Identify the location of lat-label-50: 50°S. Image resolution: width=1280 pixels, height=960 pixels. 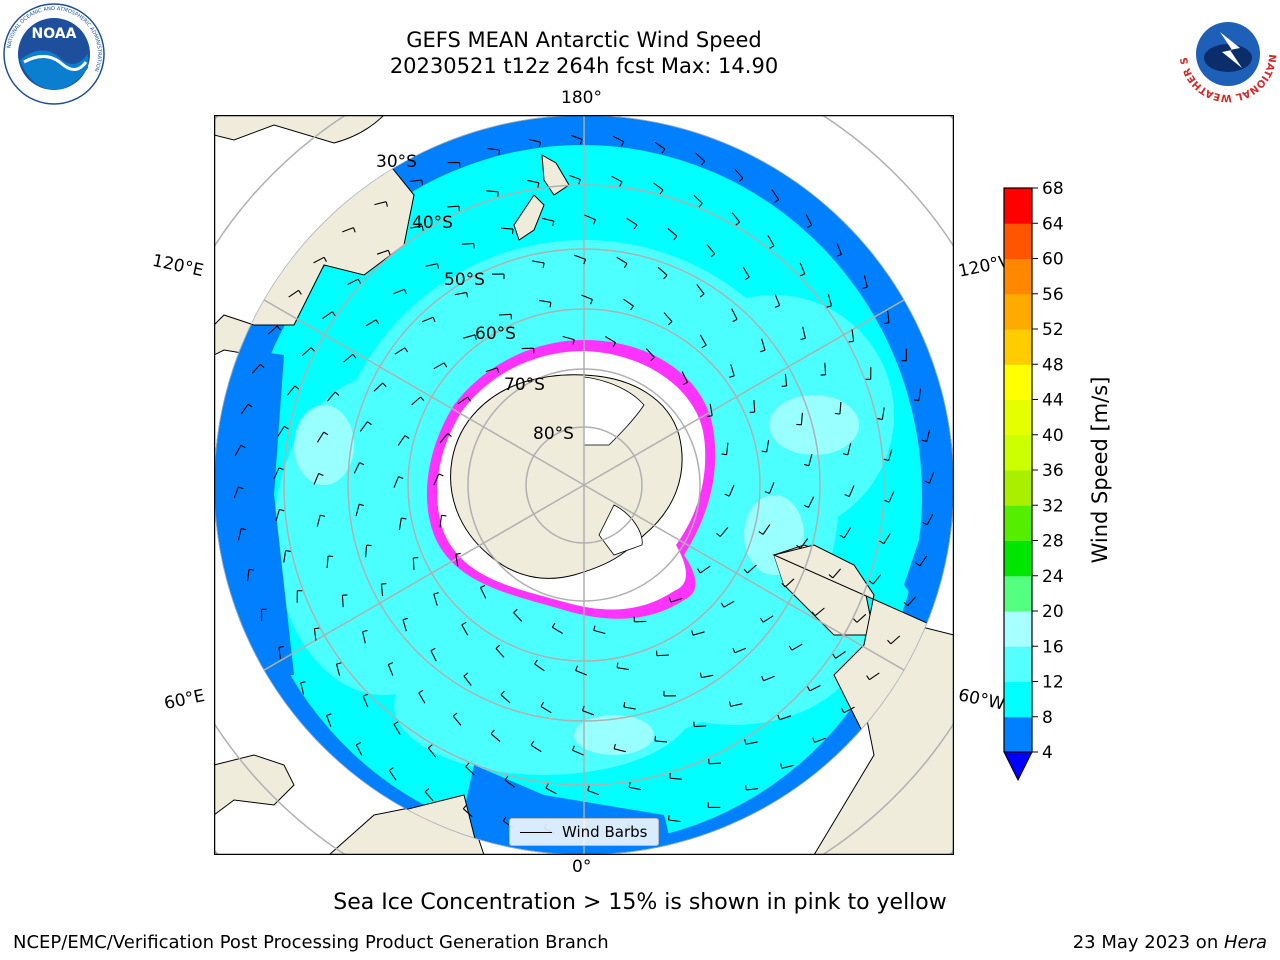
(464, 280).